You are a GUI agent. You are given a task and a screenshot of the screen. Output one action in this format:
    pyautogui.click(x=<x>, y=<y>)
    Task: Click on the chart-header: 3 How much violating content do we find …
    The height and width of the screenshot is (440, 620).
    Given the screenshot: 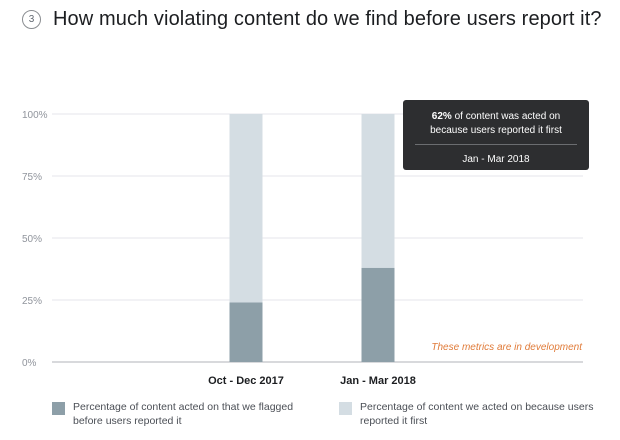 What is the action you would take?
    pyautogui.click(x=312, y=19)
    